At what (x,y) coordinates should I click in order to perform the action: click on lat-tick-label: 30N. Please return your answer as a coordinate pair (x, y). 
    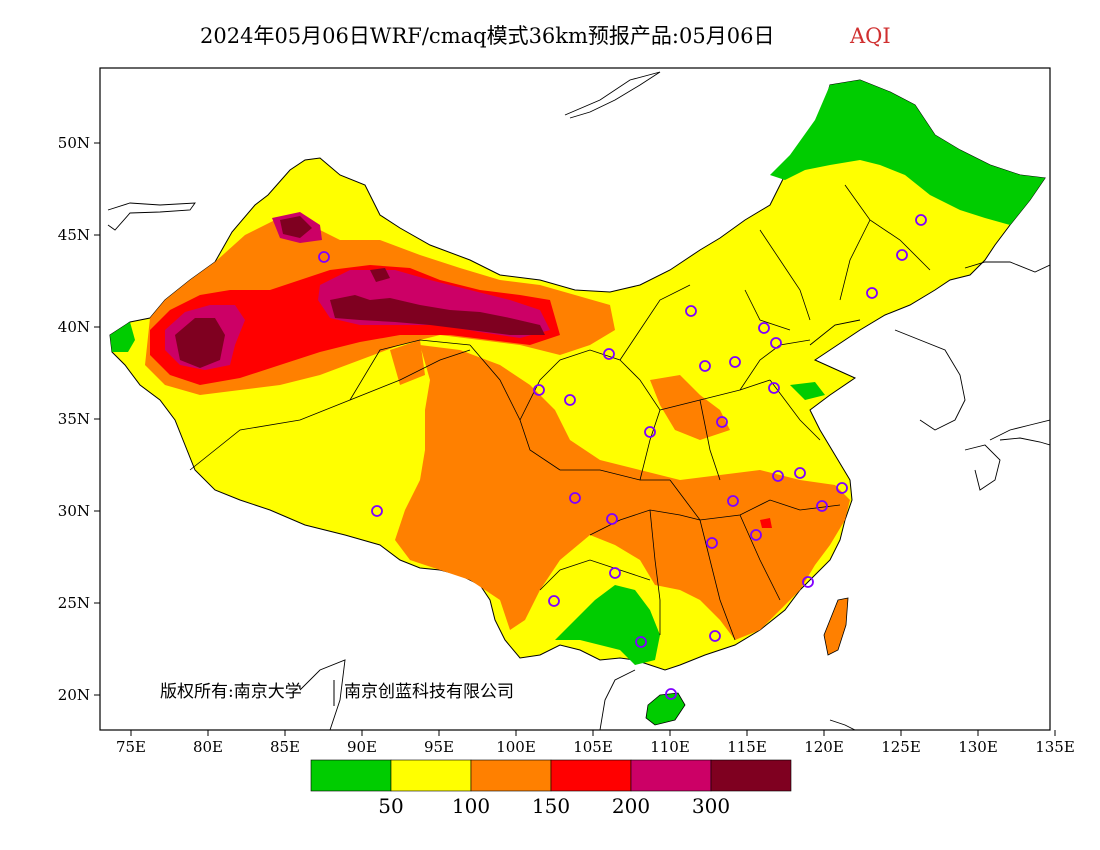
    Looking at the image, I should click on (74, 511).